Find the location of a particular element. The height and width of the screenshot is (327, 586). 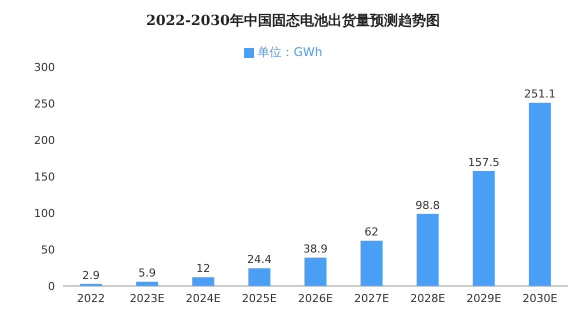

x-tick-label: 2030E is located at coordinates (540, 298).